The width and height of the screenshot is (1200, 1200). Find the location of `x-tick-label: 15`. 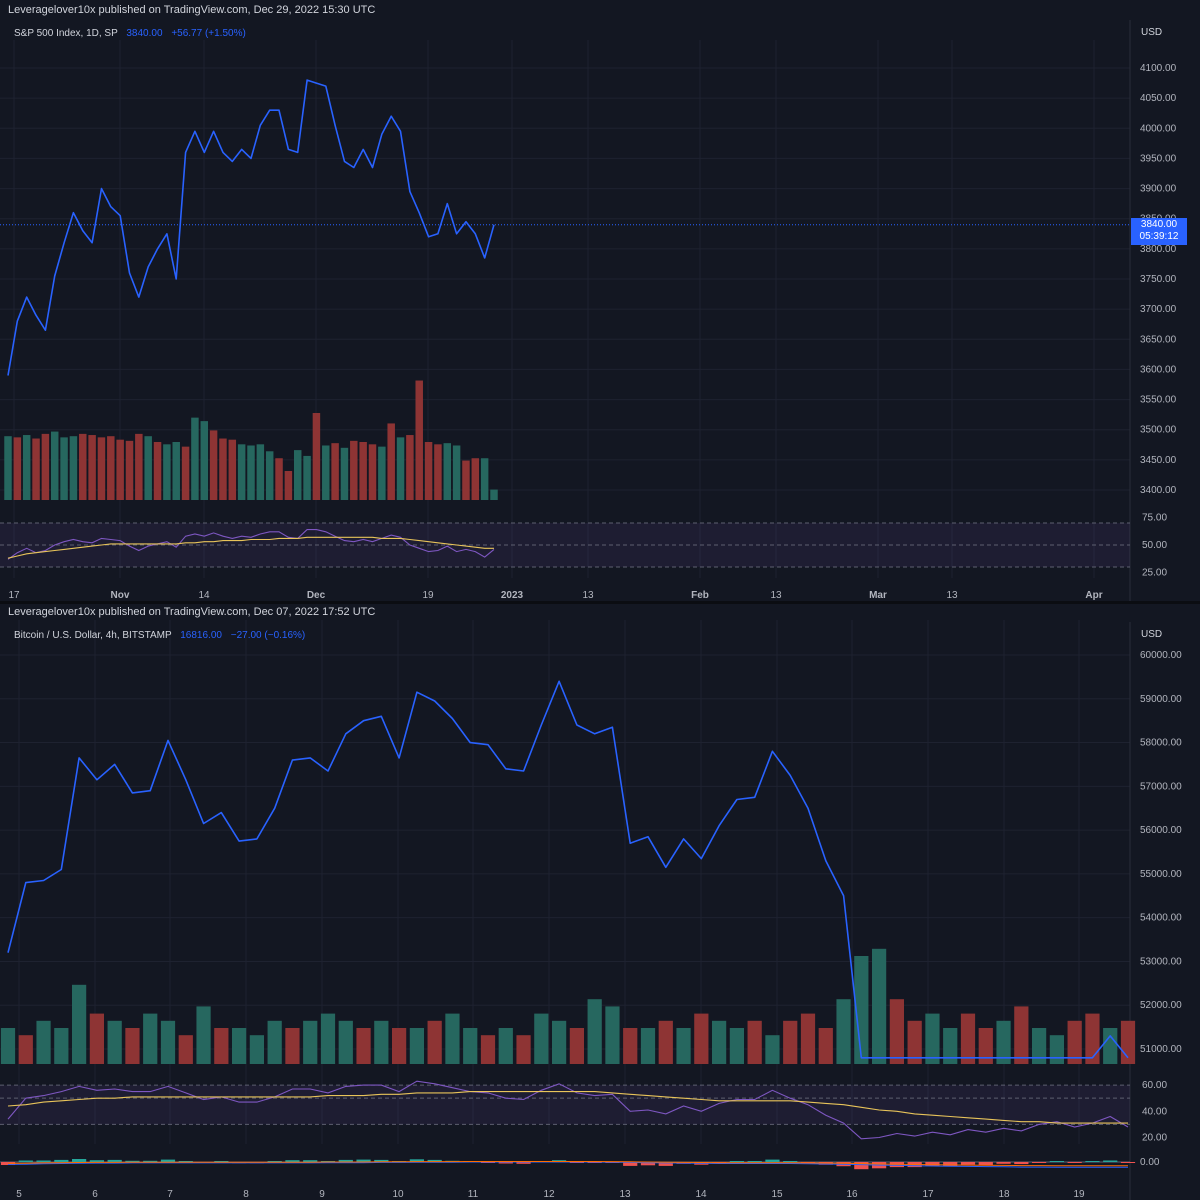

x-tick-label: 15 is located at coordinates (777, 1194).